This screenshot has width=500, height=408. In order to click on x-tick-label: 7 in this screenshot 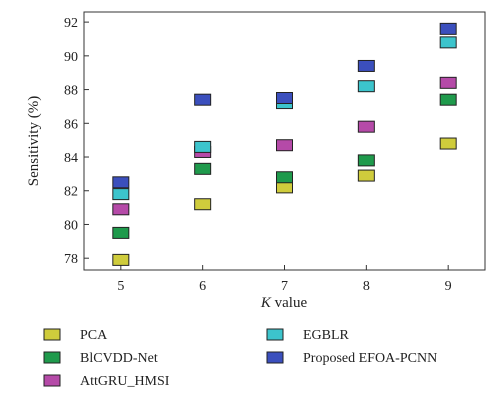, I will do `click(284, 286)`.